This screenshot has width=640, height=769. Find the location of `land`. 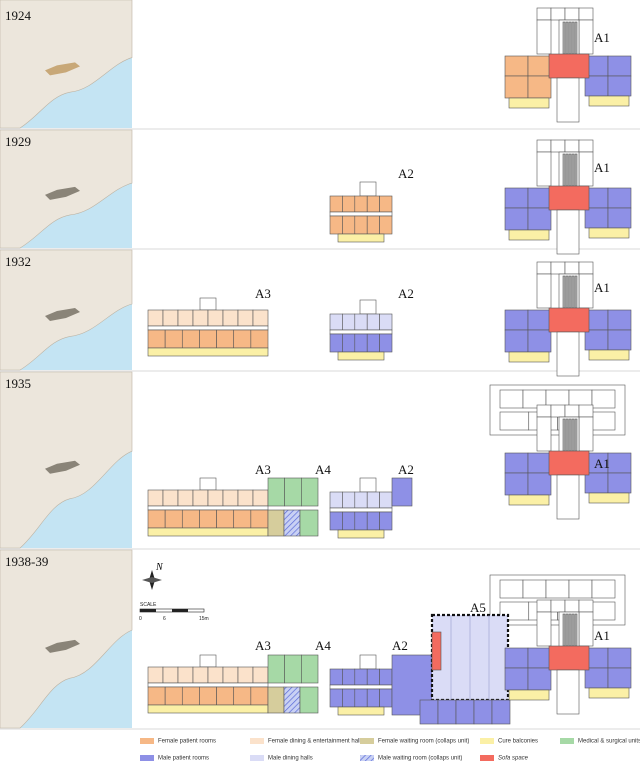

land is located at coordinates (66, 460).